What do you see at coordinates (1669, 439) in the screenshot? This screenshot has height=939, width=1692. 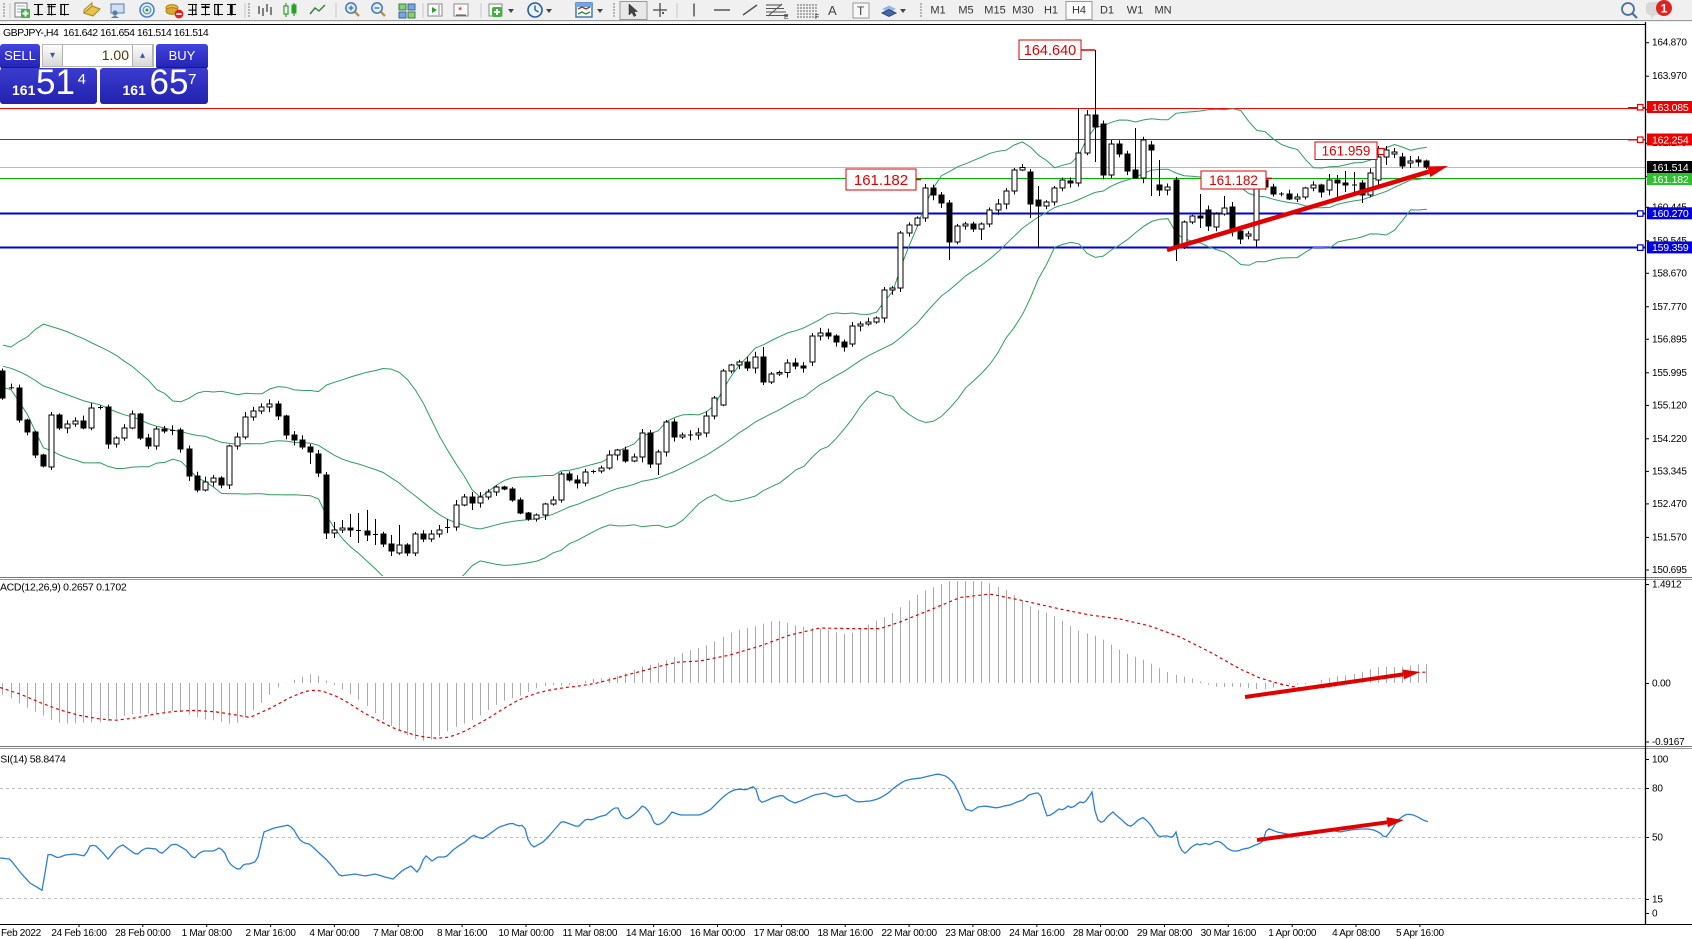 I see `svg-text: 154.220` at bounding box center [1669, 439].